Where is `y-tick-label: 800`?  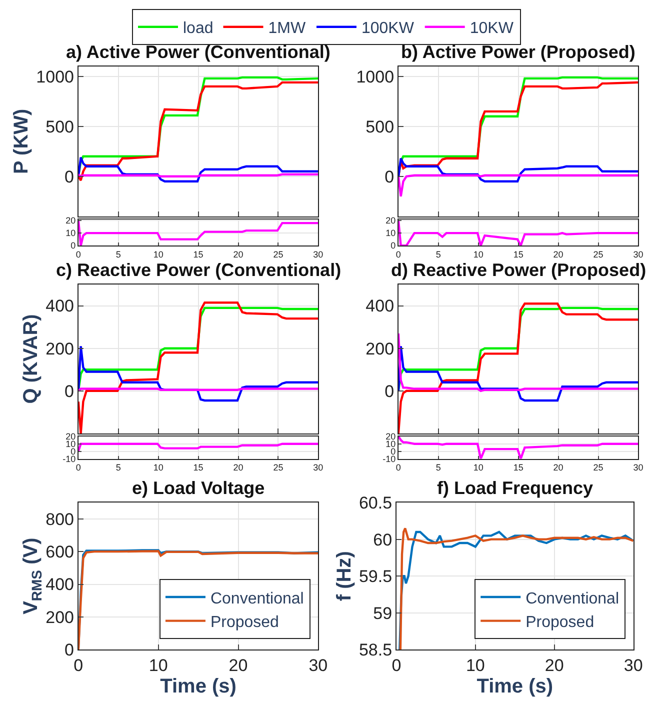
y-tick-label: 800 is located at coordinates (60, 519).